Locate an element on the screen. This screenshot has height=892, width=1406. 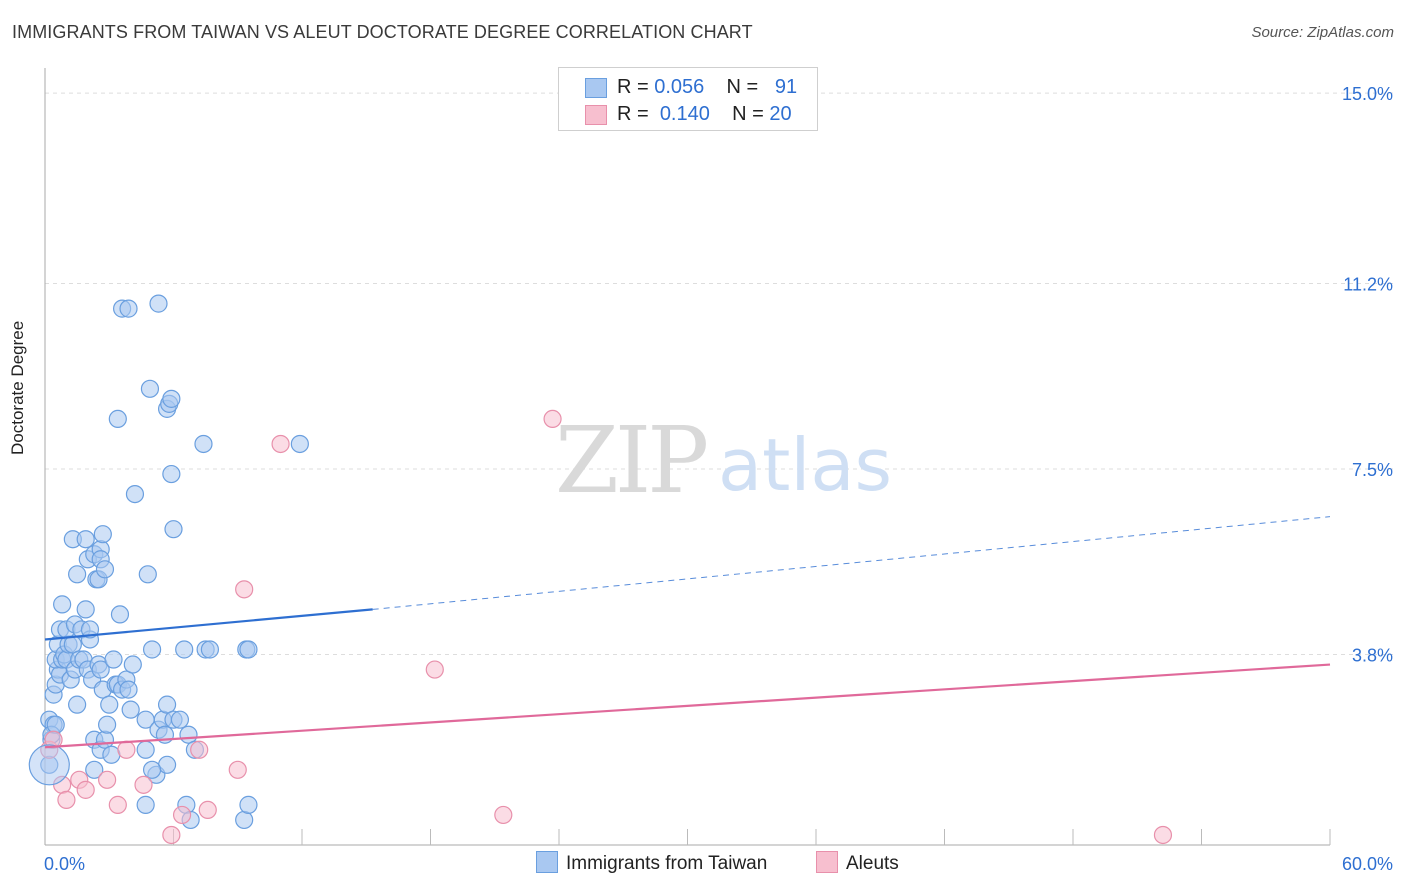
legend-text-taiwan: R = 0.056 N = 91 is located at coordinates (707, 87).